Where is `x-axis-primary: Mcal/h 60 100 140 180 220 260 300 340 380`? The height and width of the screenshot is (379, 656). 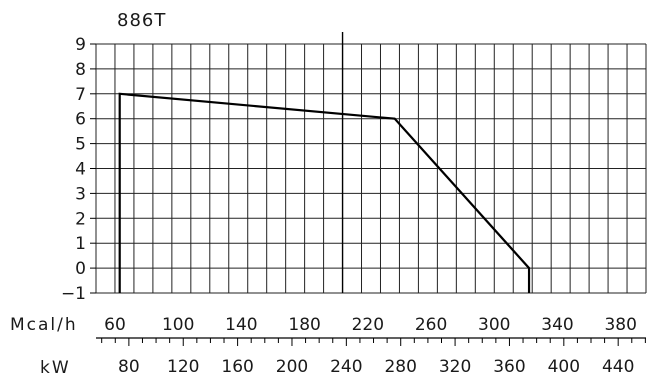
x-axis-primary: Mcal/h 60 100 140 180 220 260 300 340 380 is located at coordinates (323, 325).